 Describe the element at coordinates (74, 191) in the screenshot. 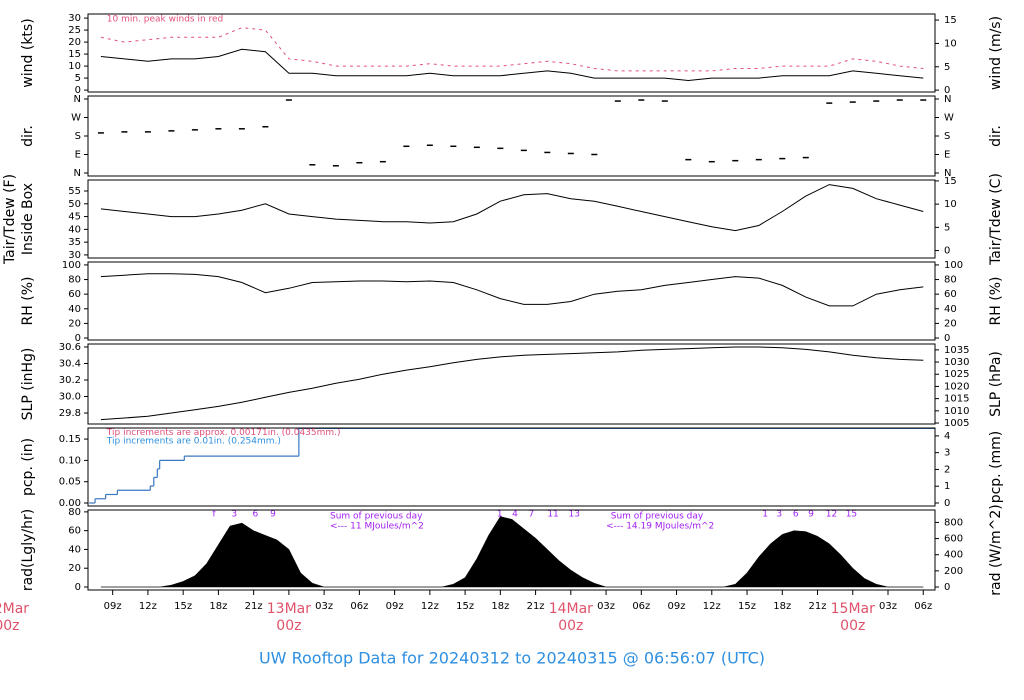

I see `y-tick-label: 55` at that location.